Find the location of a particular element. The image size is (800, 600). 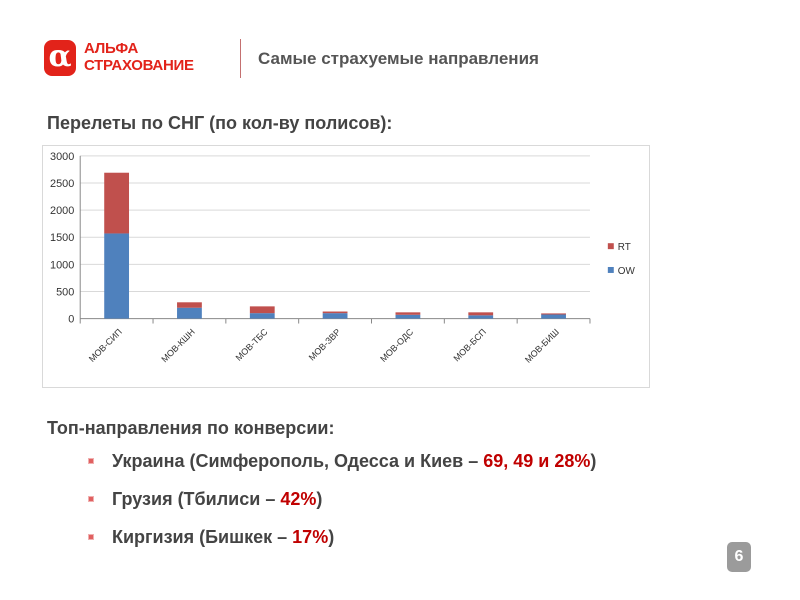

header-divider is located at coordinates (240, 58).